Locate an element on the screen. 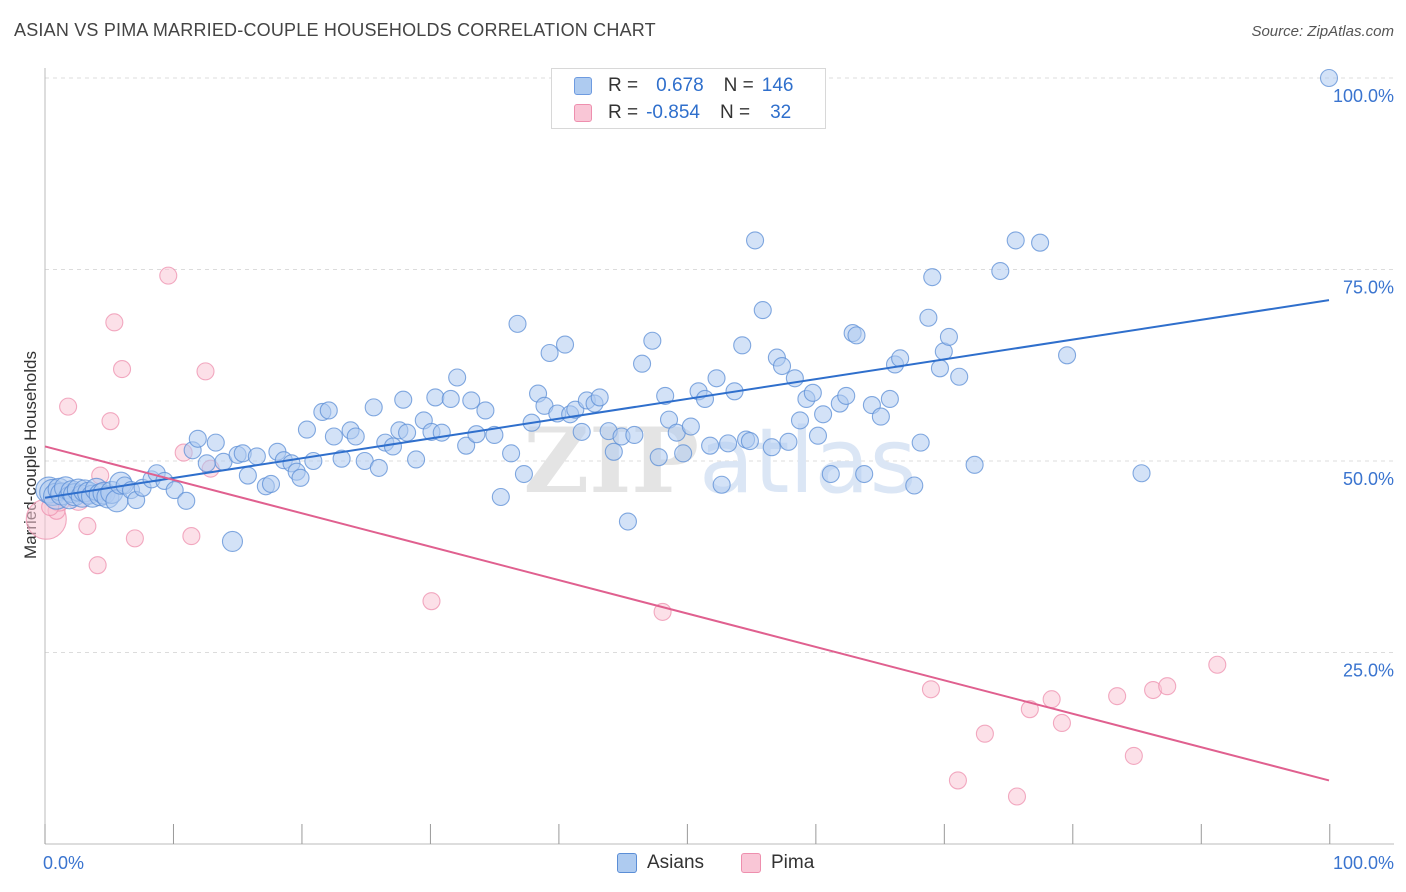  pima-swatch is located at coordinates (751, 863).